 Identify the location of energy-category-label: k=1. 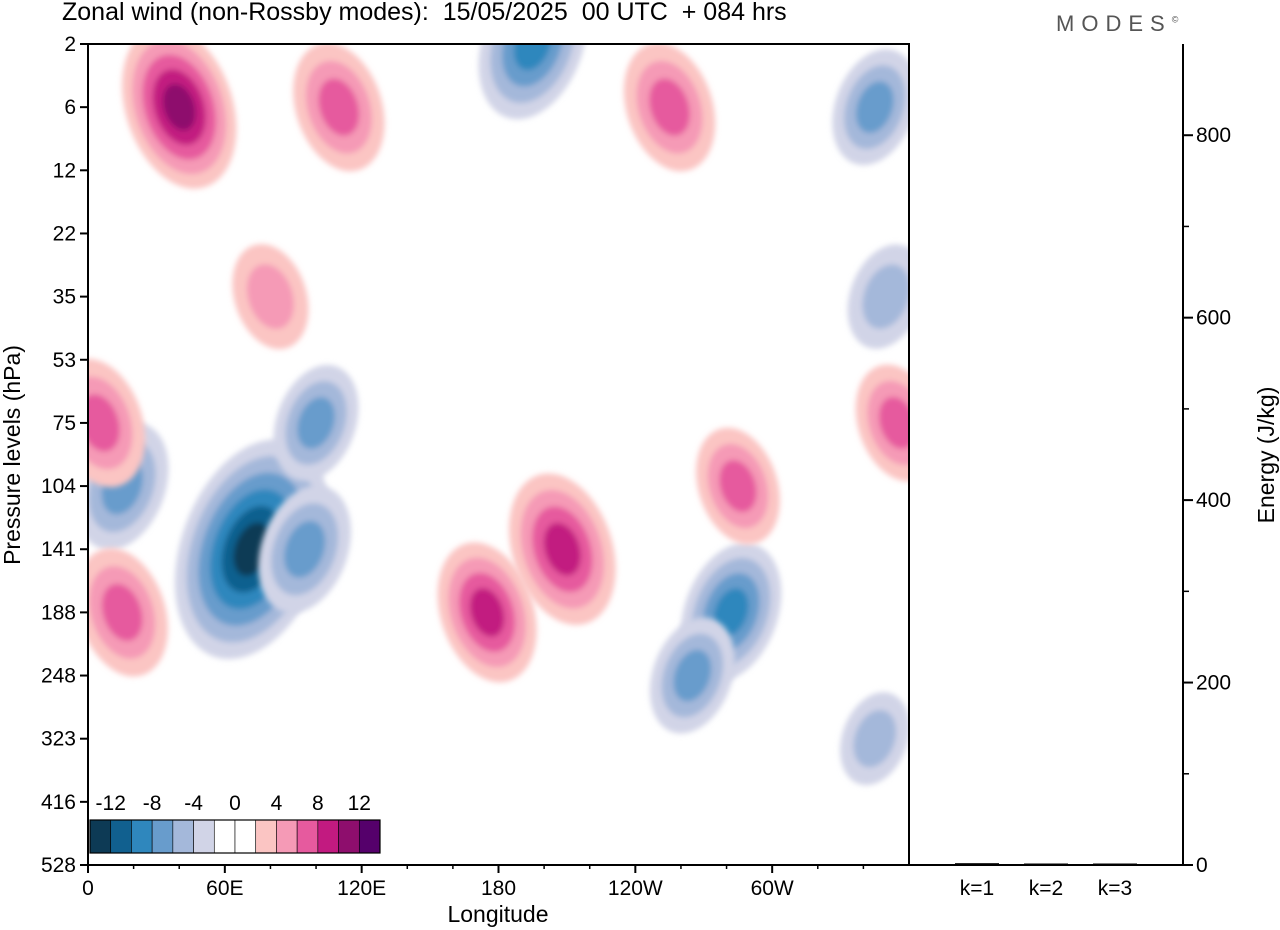
(977, 888).